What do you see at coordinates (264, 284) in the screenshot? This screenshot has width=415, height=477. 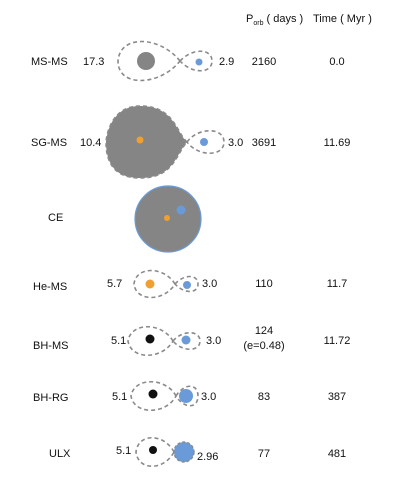 I see `orbital-period-value: 110` at bounding box center [264, 284].